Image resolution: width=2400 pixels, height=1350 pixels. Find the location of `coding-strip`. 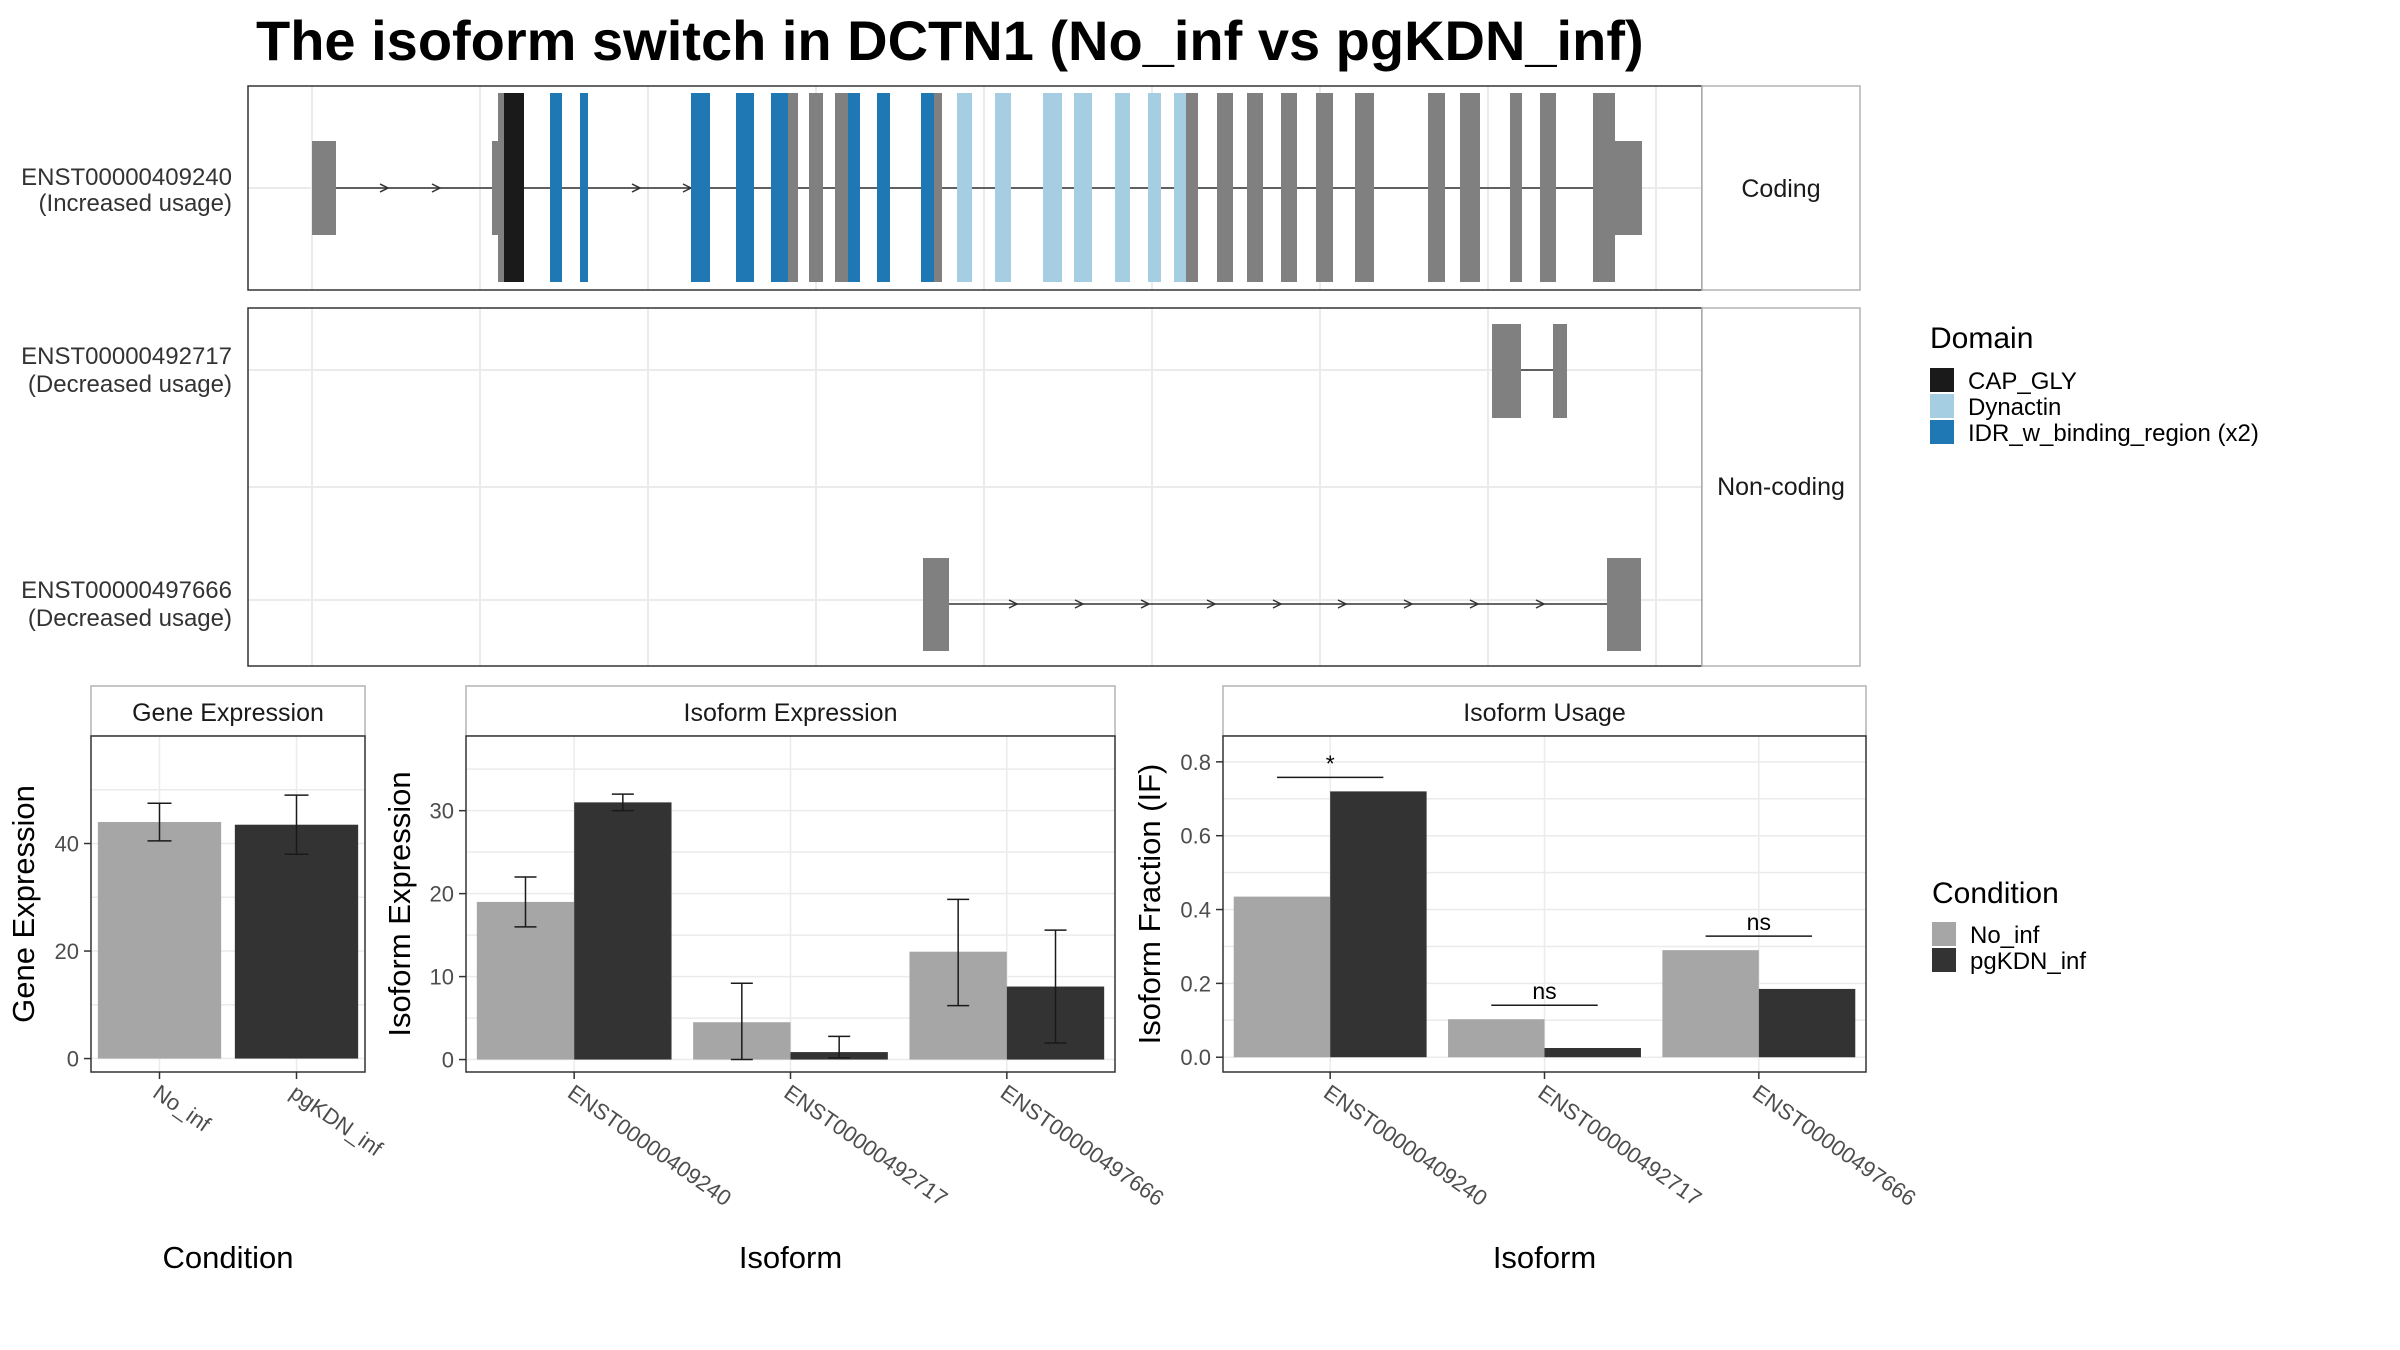

coding-strip is located at coordinates (1781, 188).